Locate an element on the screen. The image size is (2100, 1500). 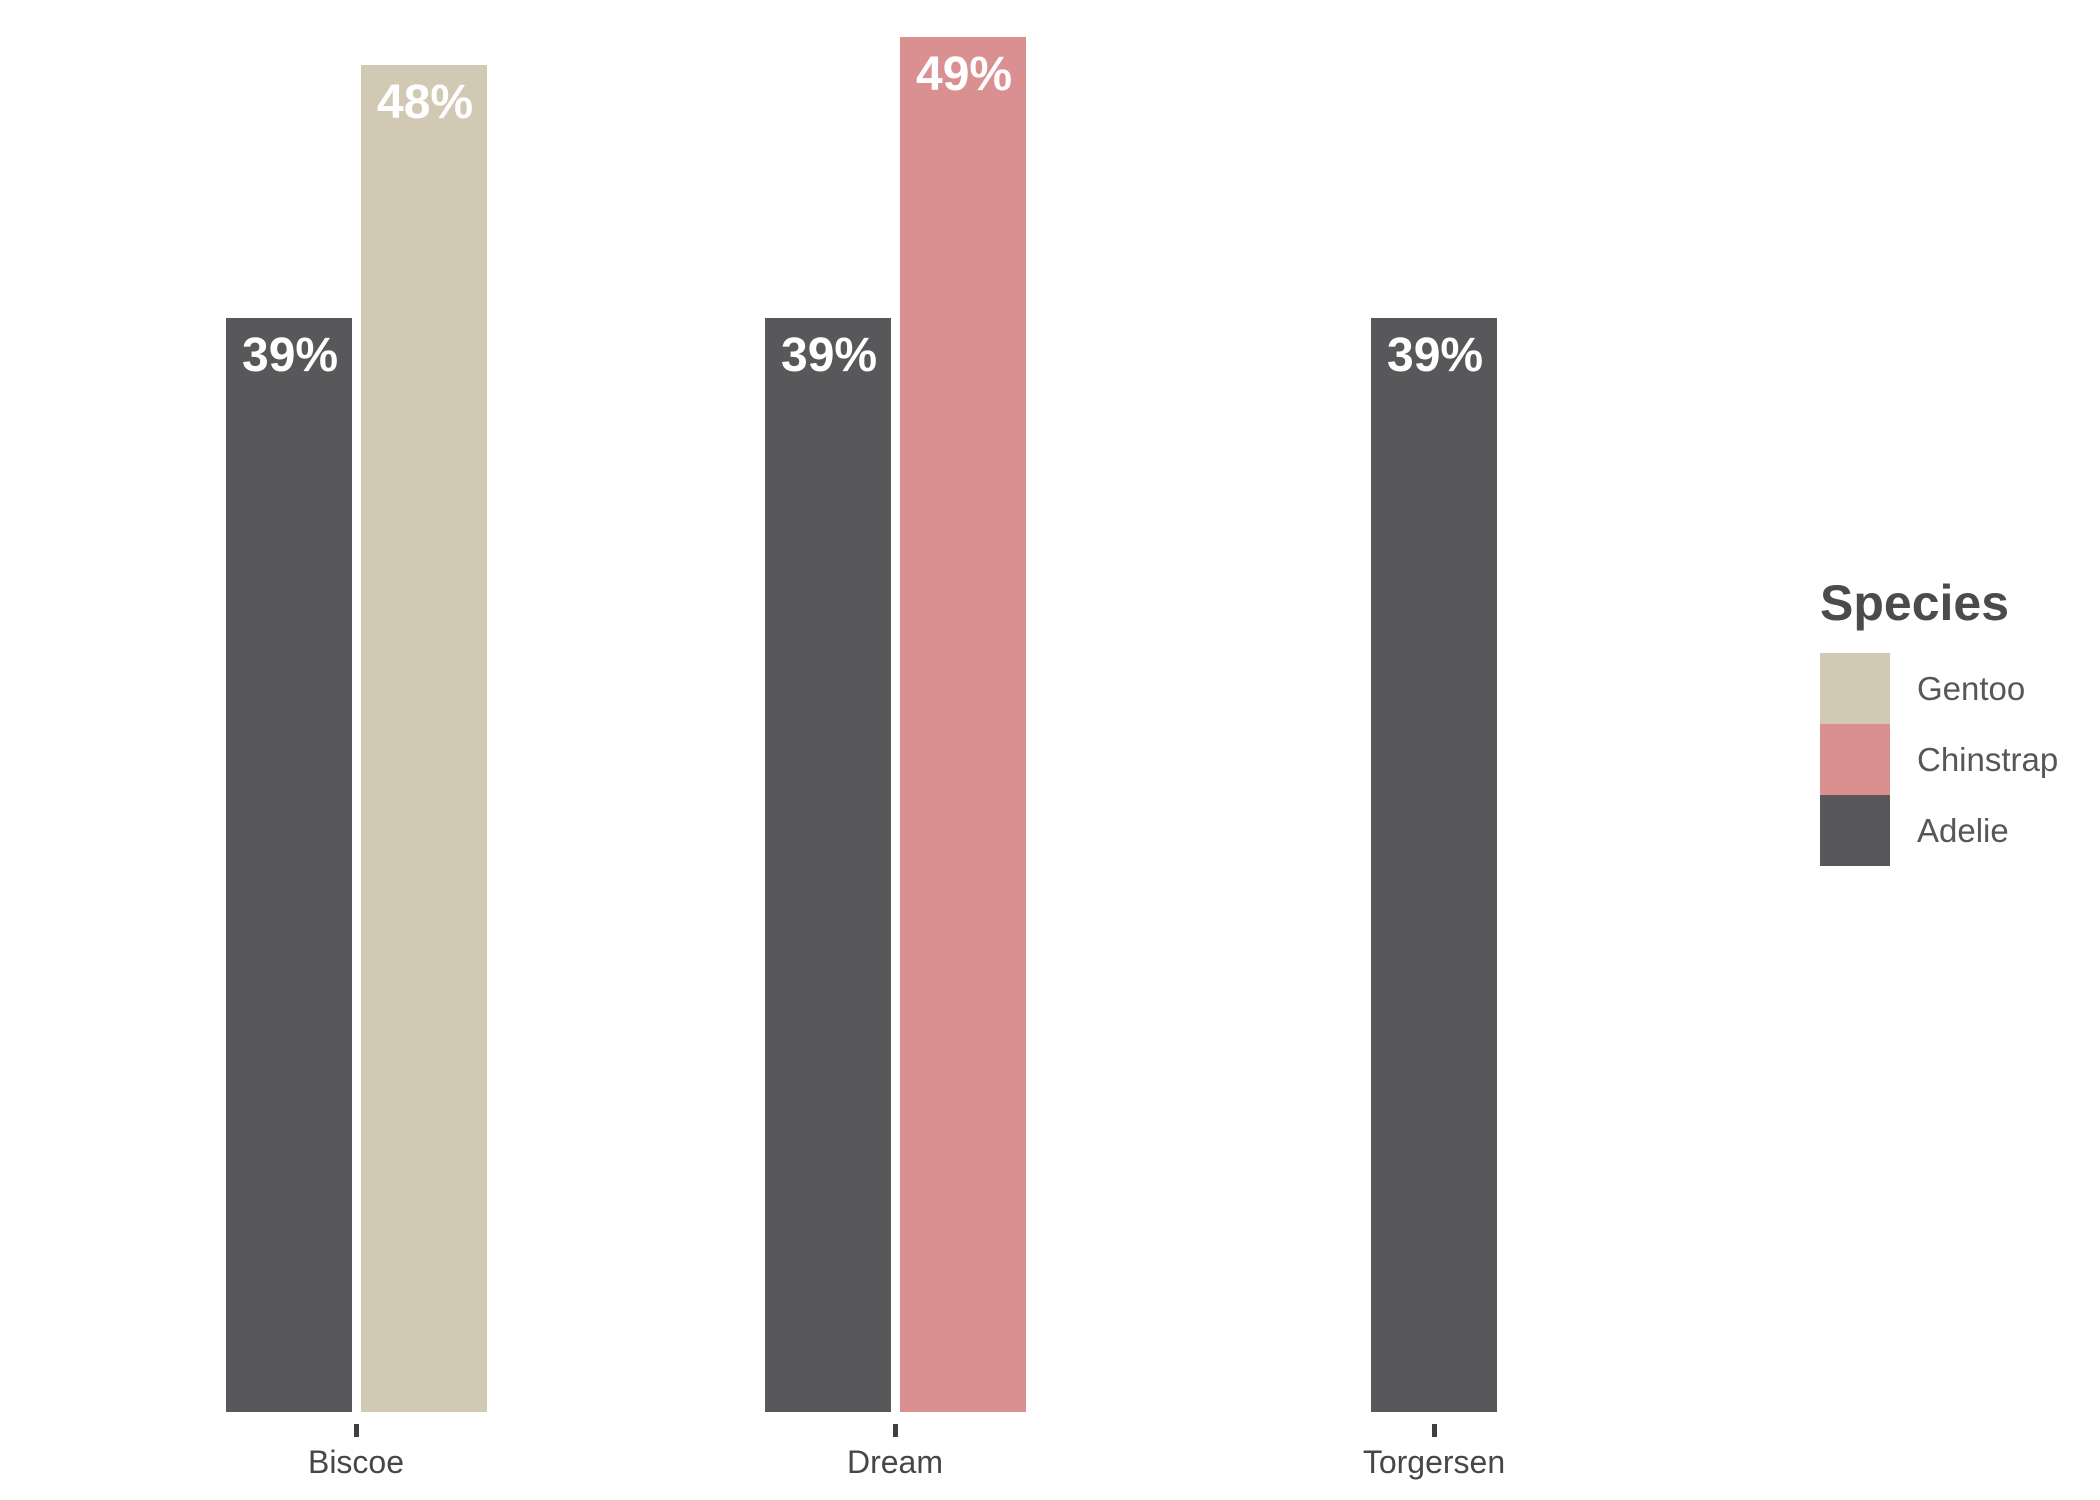
legend-item-gentoo: Gentoo is located at coordinates (1939, 688).